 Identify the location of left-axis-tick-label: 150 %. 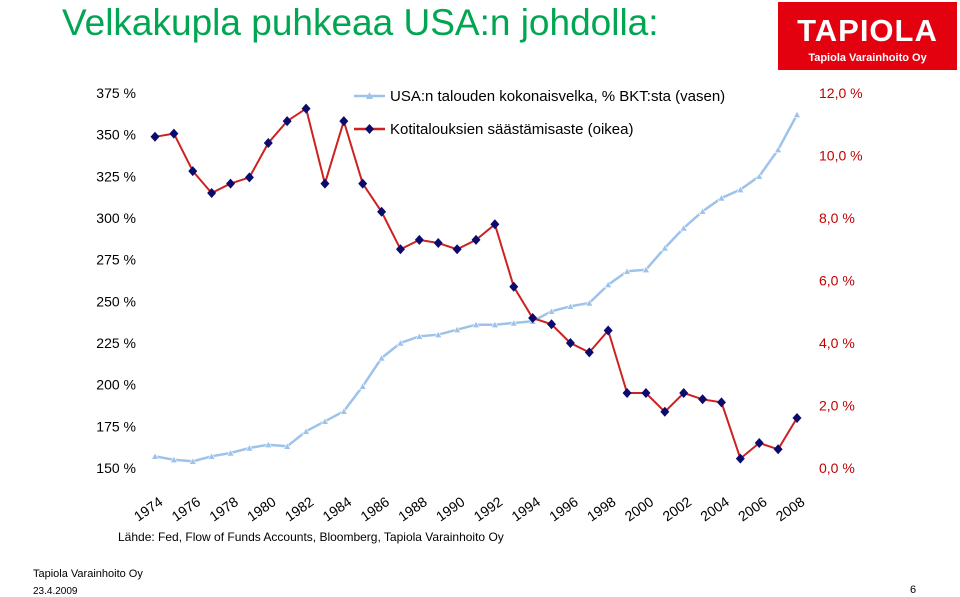
(116, 468).